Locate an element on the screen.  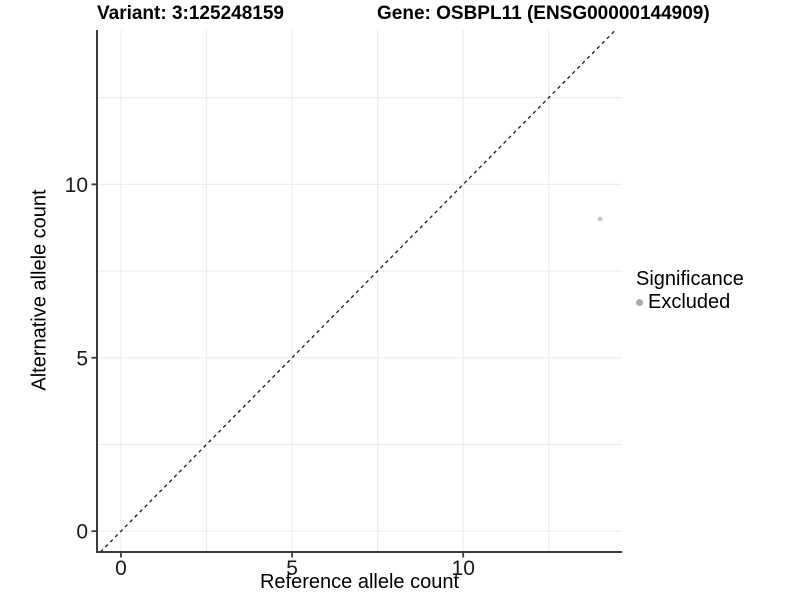
legend: Significance Excluded is located at coordinates (690, 290).